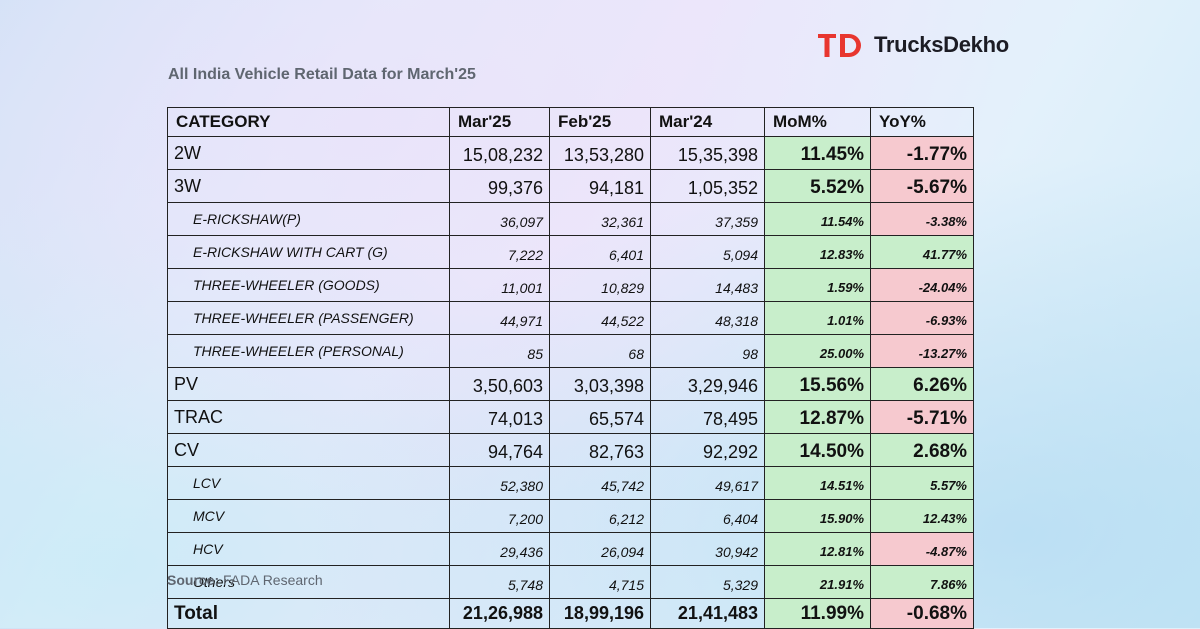  Describe the element at coordinates (308, 122) in the screenshot. I see `header-category: CATEGORY` at that location.